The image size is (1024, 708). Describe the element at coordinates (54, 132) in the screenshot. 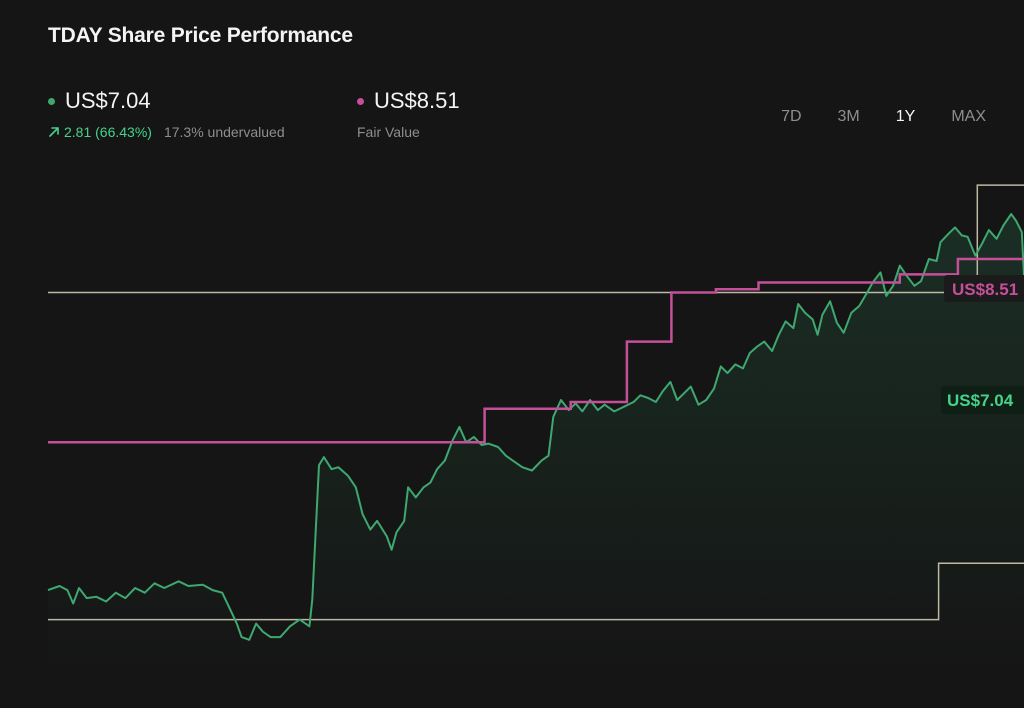

I see `arrow-up-right-icon` at that location.